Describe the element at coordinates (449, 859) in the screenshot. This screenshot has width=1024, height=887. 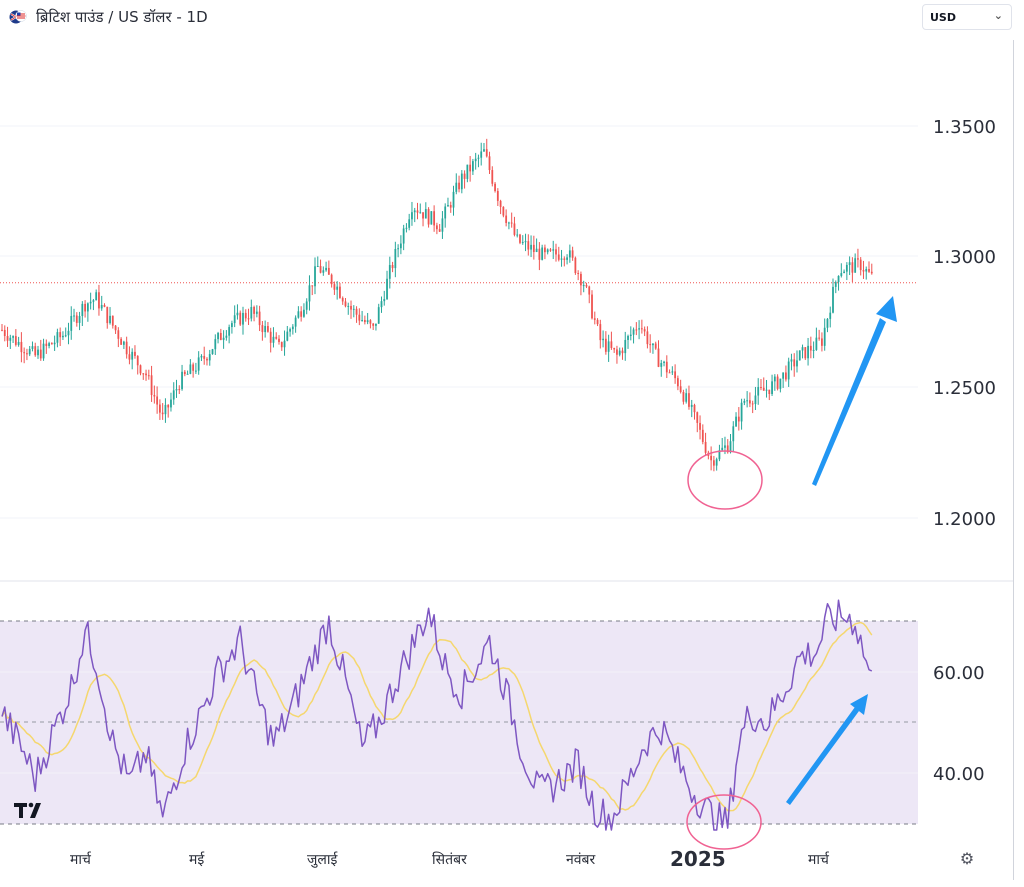
I see `time-axis-label: सितंबर` at that location.